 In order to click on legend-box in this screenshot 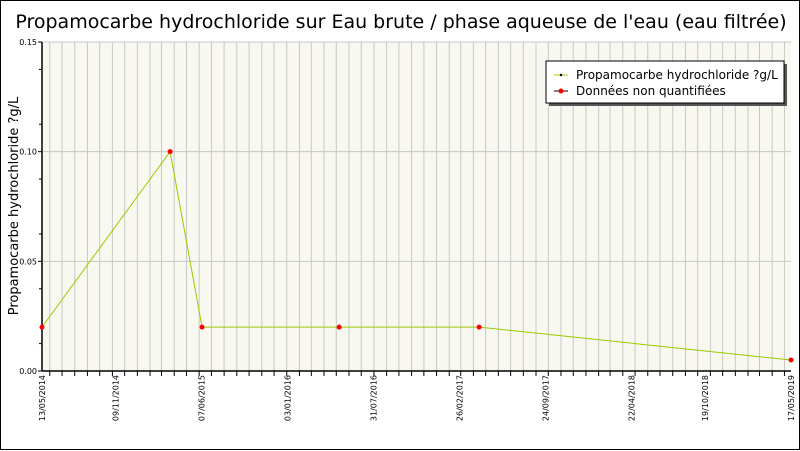, I will do `click(665, 82)`.